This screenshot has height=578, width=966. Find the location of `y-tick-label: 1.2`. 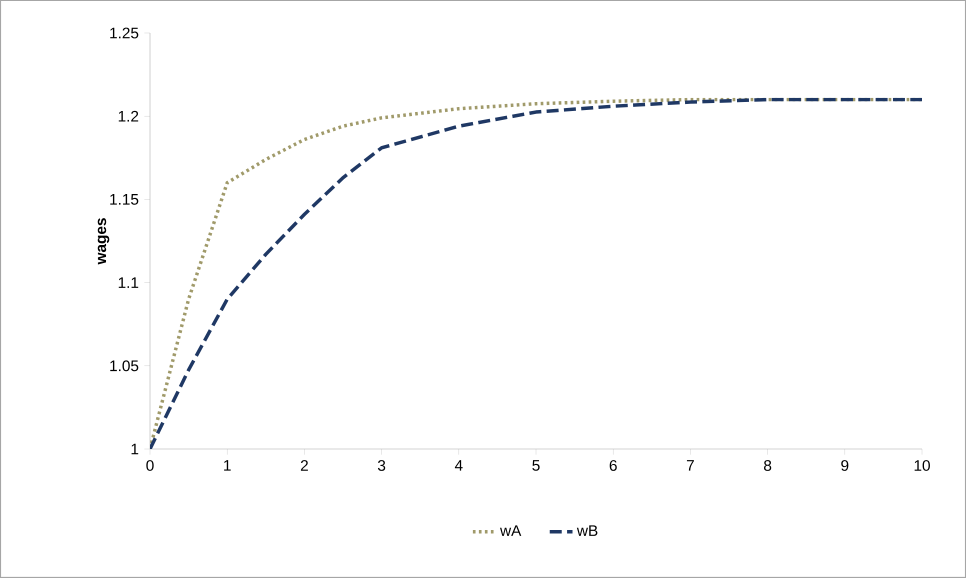

y-tick-label: 1.2 is located at coordinates (128, 116).